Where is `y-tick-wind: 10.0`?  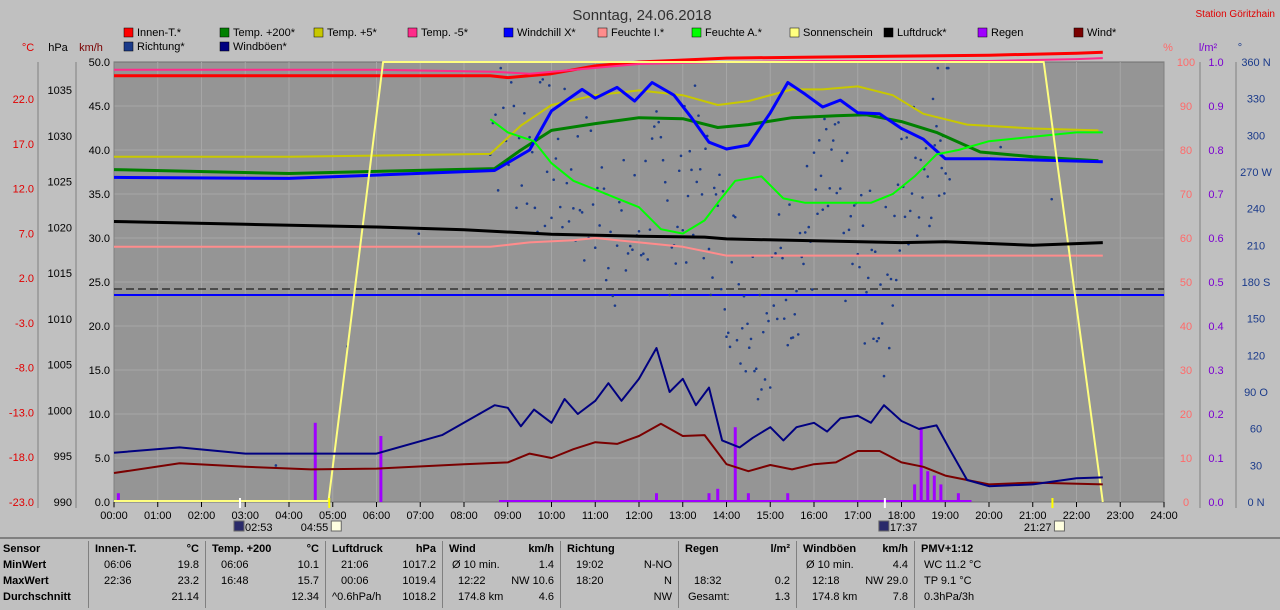
y-tick-wind: 10.0 is located at coordinates (99, 415).